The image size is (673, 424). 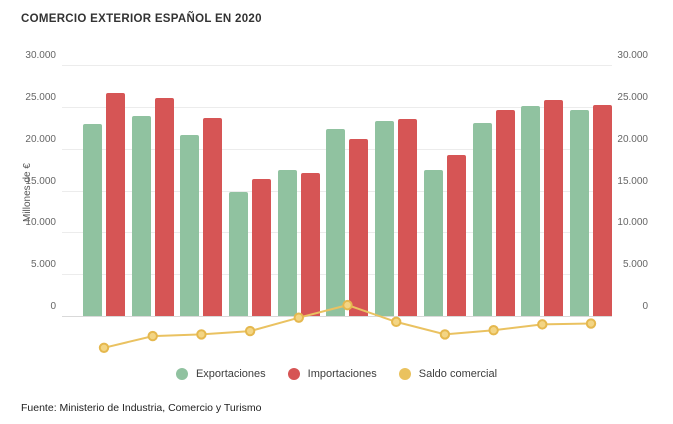 I want to click on legend-swatch-saldo-comercial, so click(x=404, y=374).